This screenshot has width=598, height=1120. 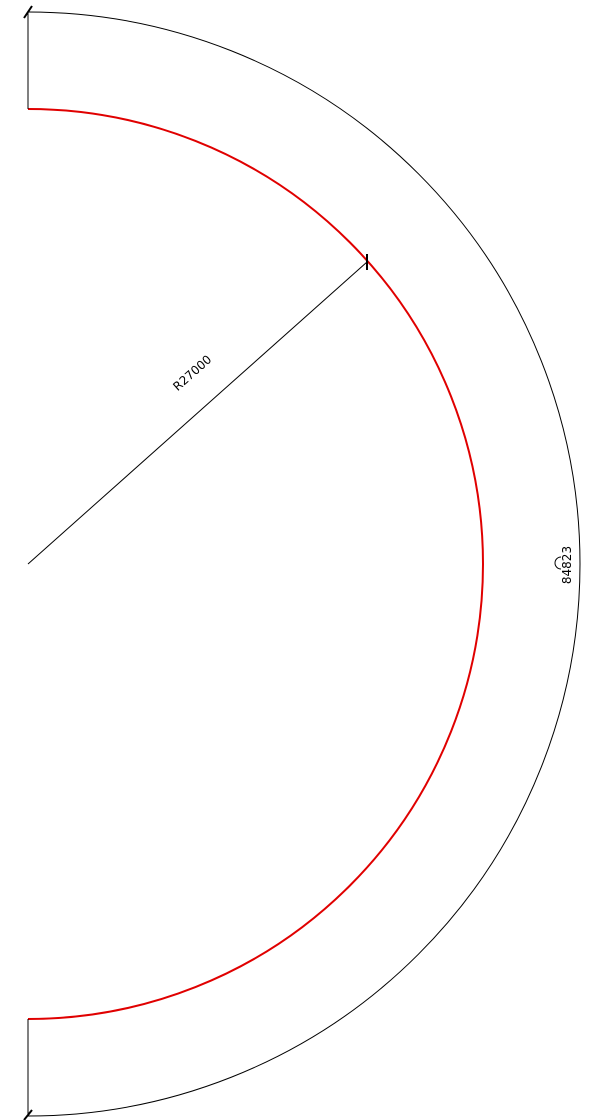 What do you see at coordinates (558, 563) in the screenshot?
I see `arc-symbol` at bounding box center [558, 563].